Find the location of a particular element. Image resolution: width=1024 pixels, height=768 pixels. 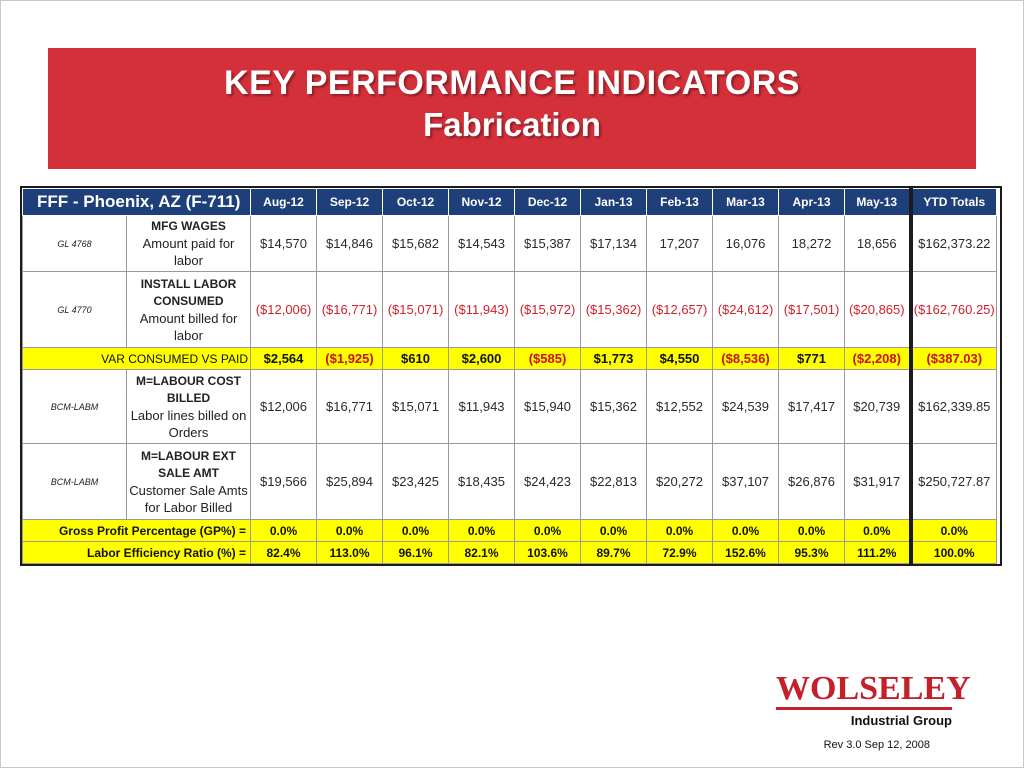

row-heading: M=LABOUR EXT SALE AMT is located at coordinates (189, 464).